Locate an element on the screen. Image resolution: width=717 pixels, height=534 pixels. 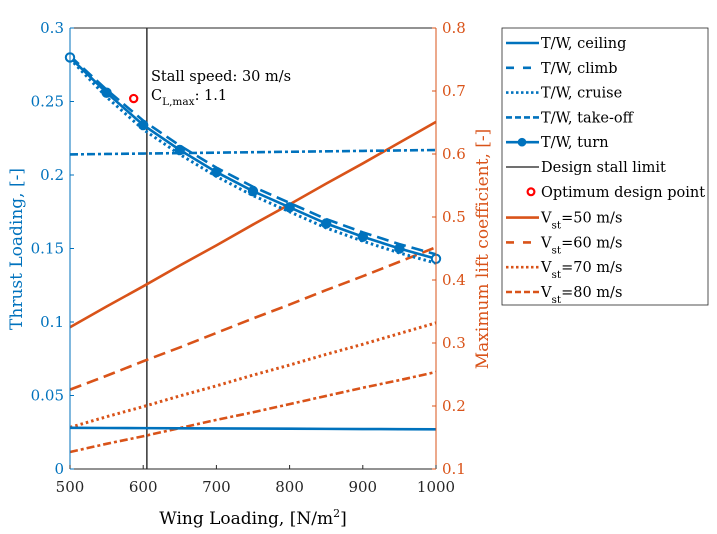
y-left-tick-label: 0.3 is located at coordinates (52, 28).